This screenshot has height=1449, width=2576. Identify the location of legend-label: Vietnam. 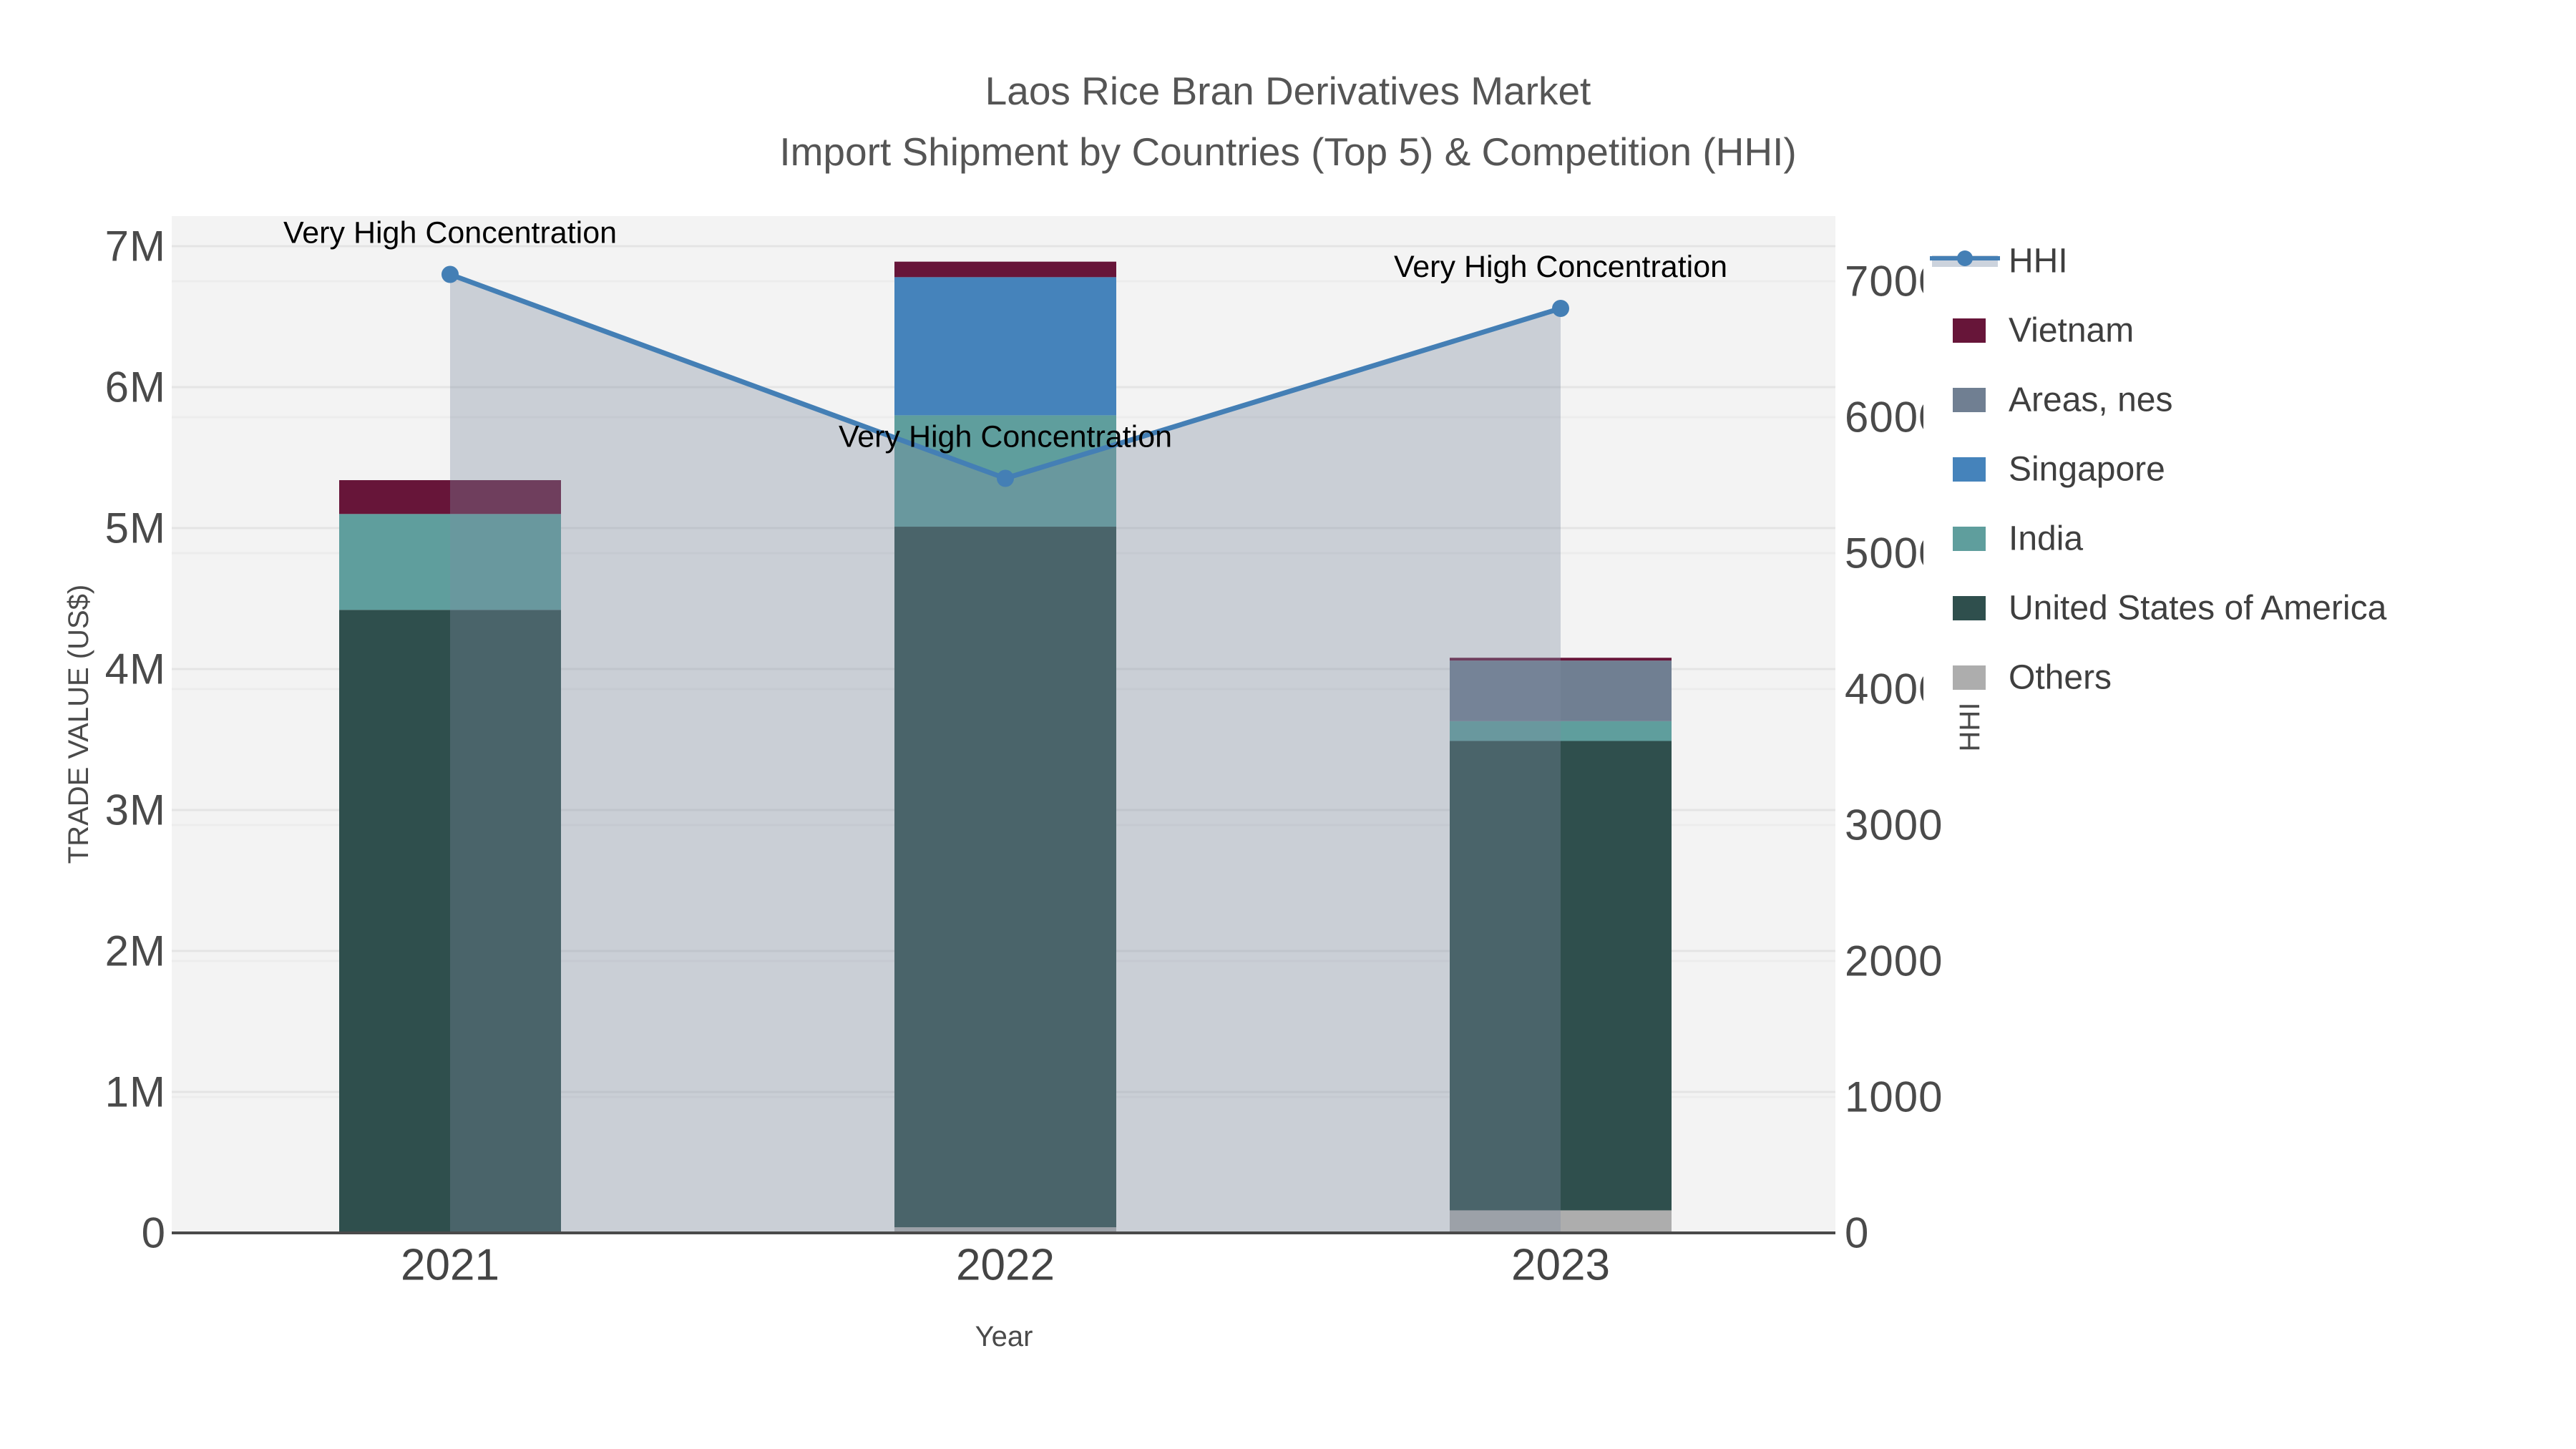
(2071, 331).